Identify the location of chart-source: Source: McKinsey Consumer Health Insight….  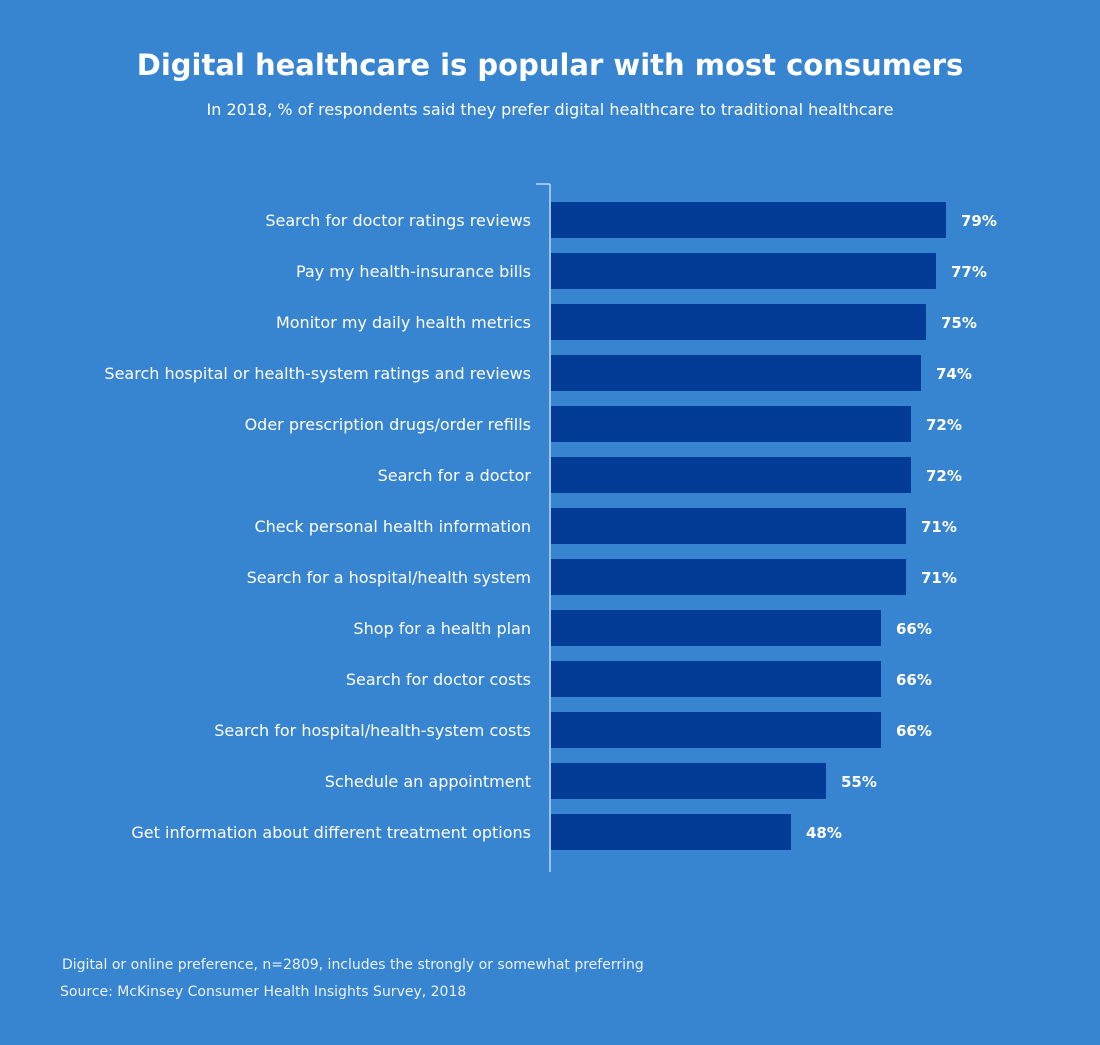
(263, 992).